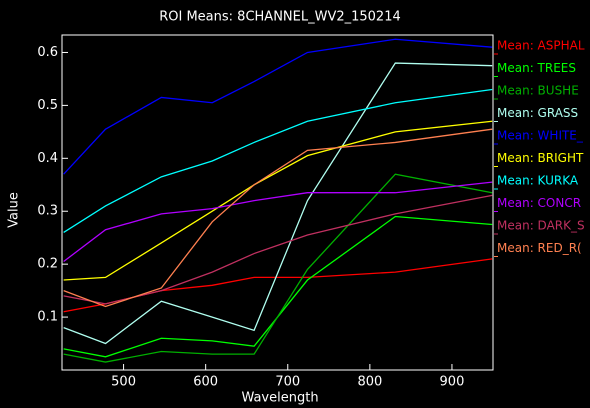  What do you see at coordinates (14, 210) in the screenshot?
I see `y-axis-label: Value` at bounding box center [14, 210].